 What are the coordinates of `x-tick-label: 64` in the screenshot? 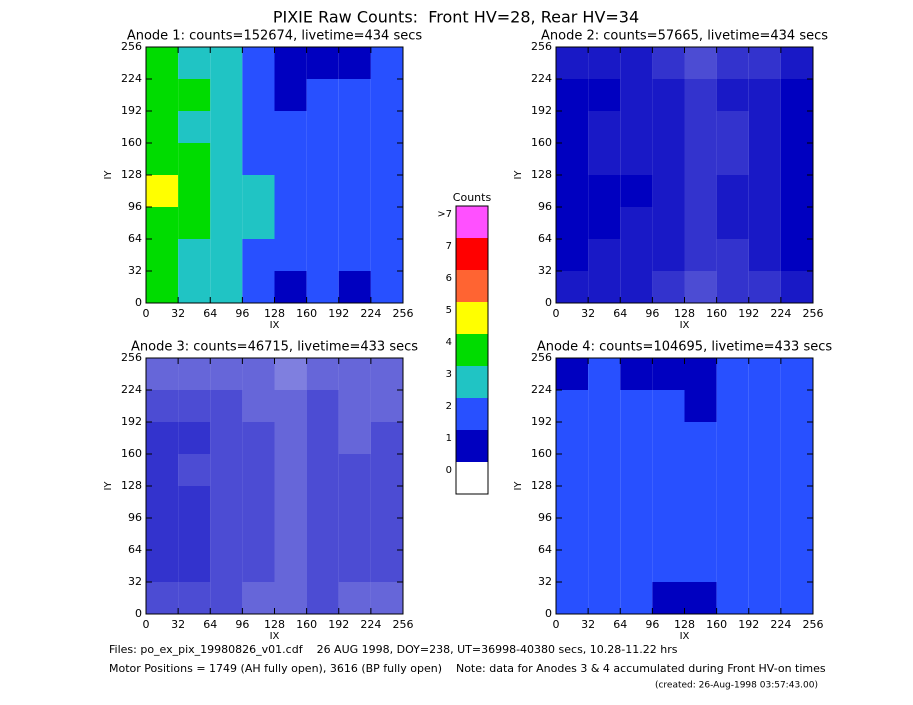 It's located at (620, 624).